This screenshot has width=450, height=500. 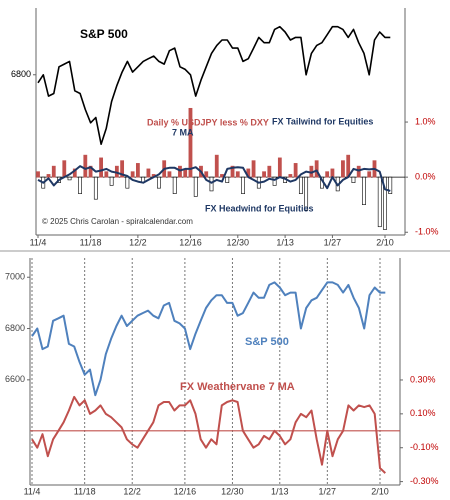 I want to click on right-tick-label: -1.0%, so click(x=427, y=232).